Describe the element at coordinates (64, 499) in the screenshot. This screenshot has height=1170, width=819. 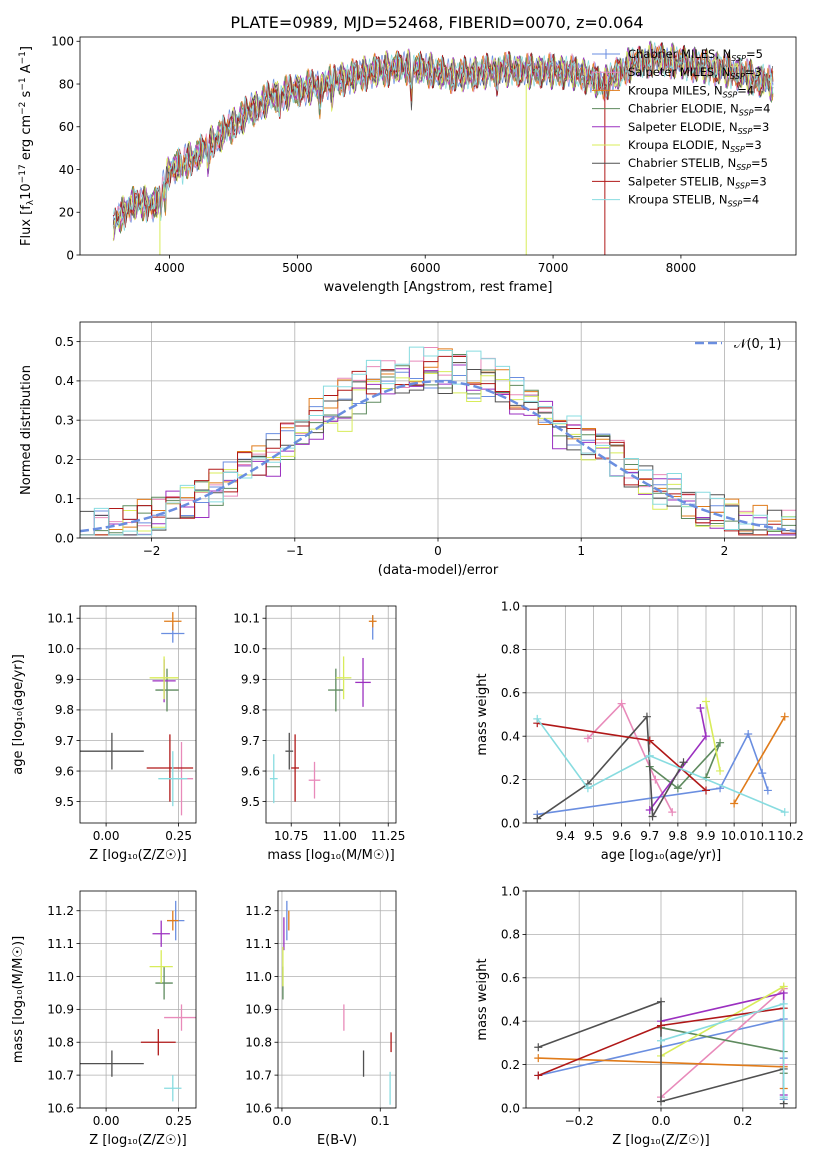
I see `y-tick-label: 0.1` at that location.